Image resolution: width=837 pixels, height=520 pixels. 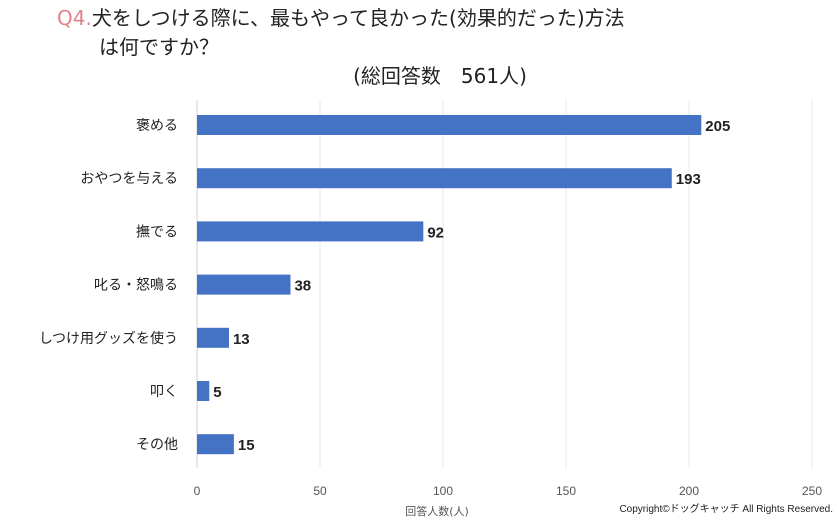 I want to click on x-tick-label: 200, so click(x=689, y=491).